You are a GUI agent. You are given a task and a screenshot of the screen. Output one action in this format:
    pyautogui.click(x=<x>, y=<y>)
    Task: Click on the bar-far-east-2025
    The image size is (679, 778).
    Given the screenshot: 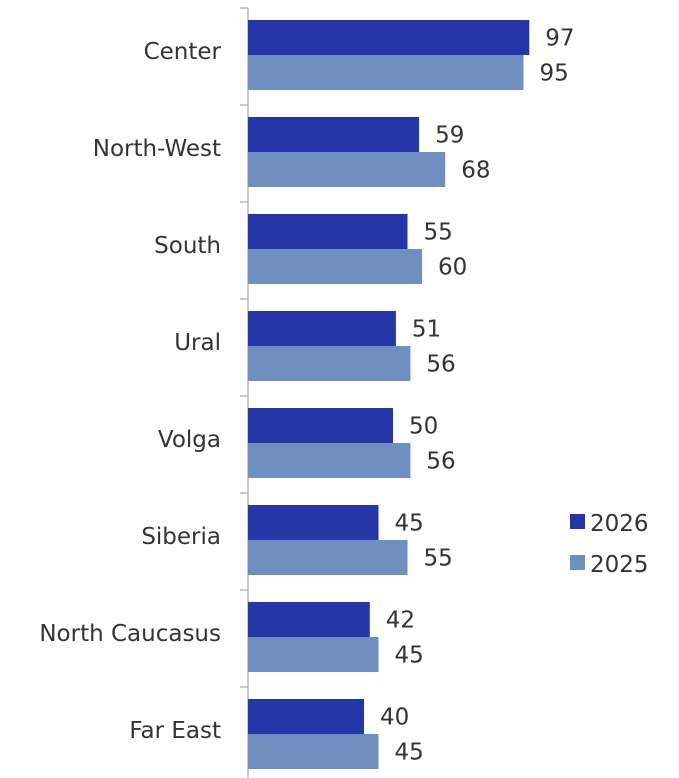 What is the action you would take?
    pyautogui.click(x=313, y=751)
    